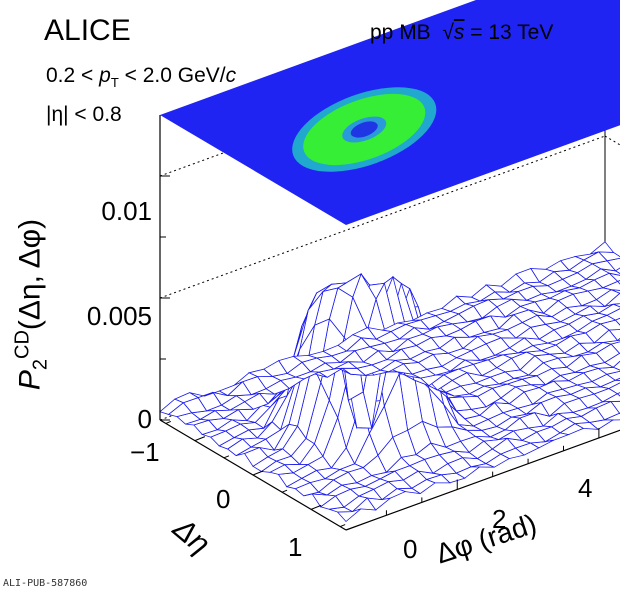 Image resolution: width=620 pixels, height=595 pixels. Describe the element at coordinates (144, 419) in the screenshot. I see `z-tick-label: 0` at that location.